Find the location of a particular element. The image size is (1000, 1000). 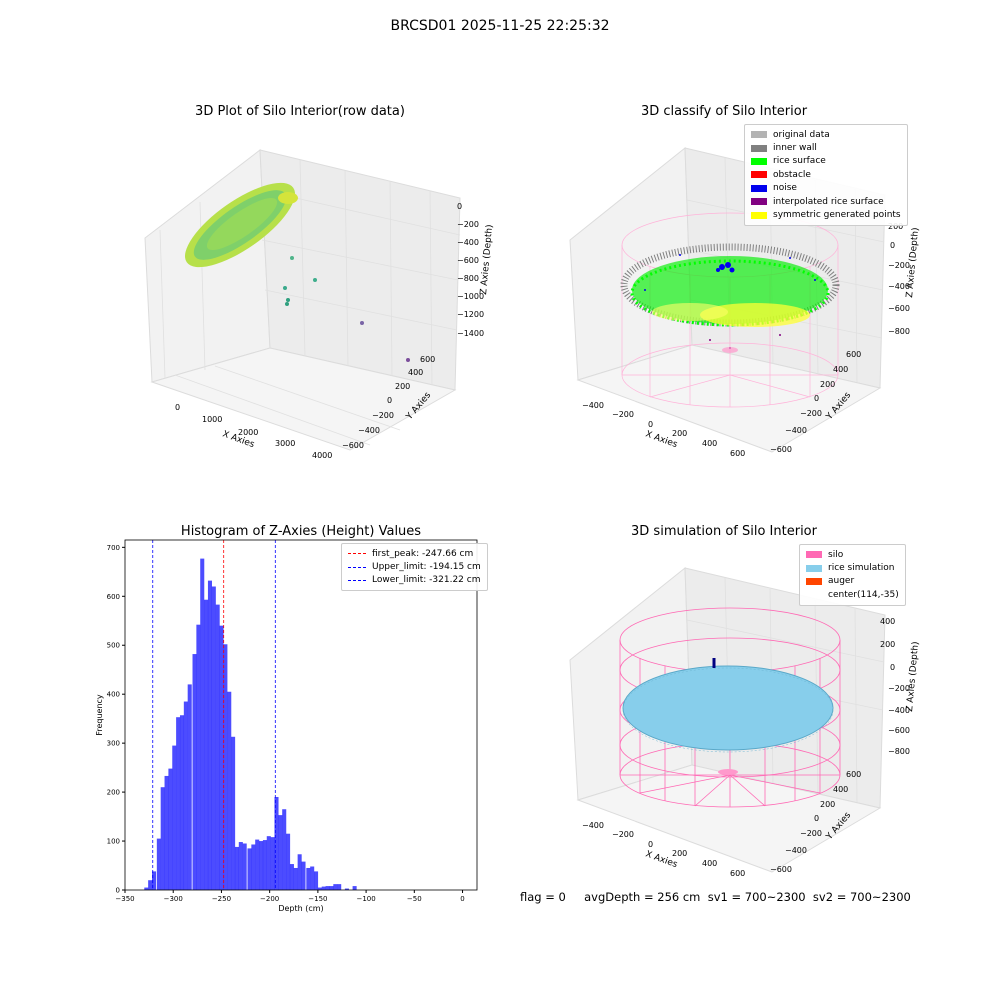

y-tick-label: 0 is located at coordinates (118, 891).